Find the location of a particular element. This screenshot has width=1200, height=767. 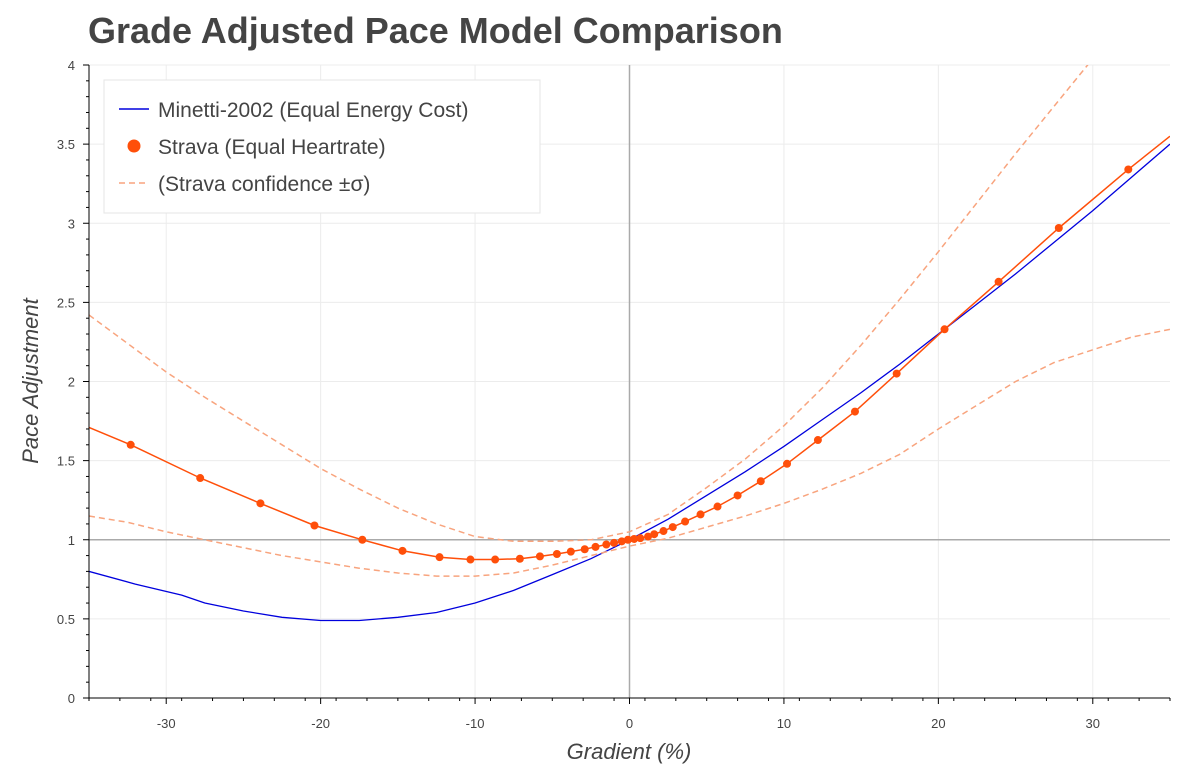

chart-title: Grade Adjusted Pace Model Comparison is located at coordinates (435, 30).